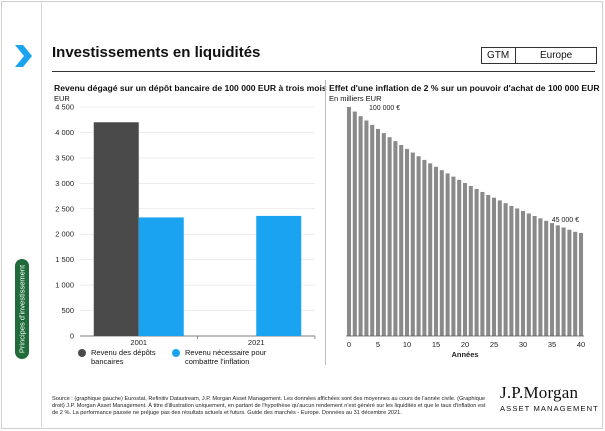  I want to click on left-ytick-label: 2 500, so click(64, 208).